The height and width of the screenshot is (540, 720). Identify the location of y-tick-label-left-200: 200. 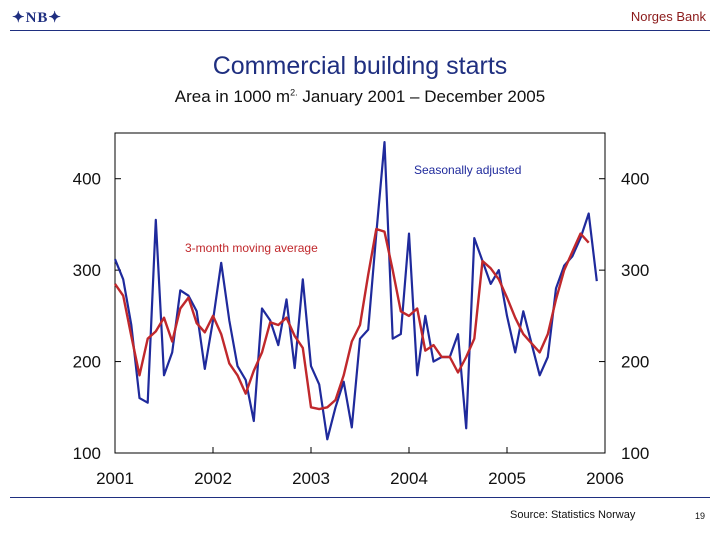
(87, 362).